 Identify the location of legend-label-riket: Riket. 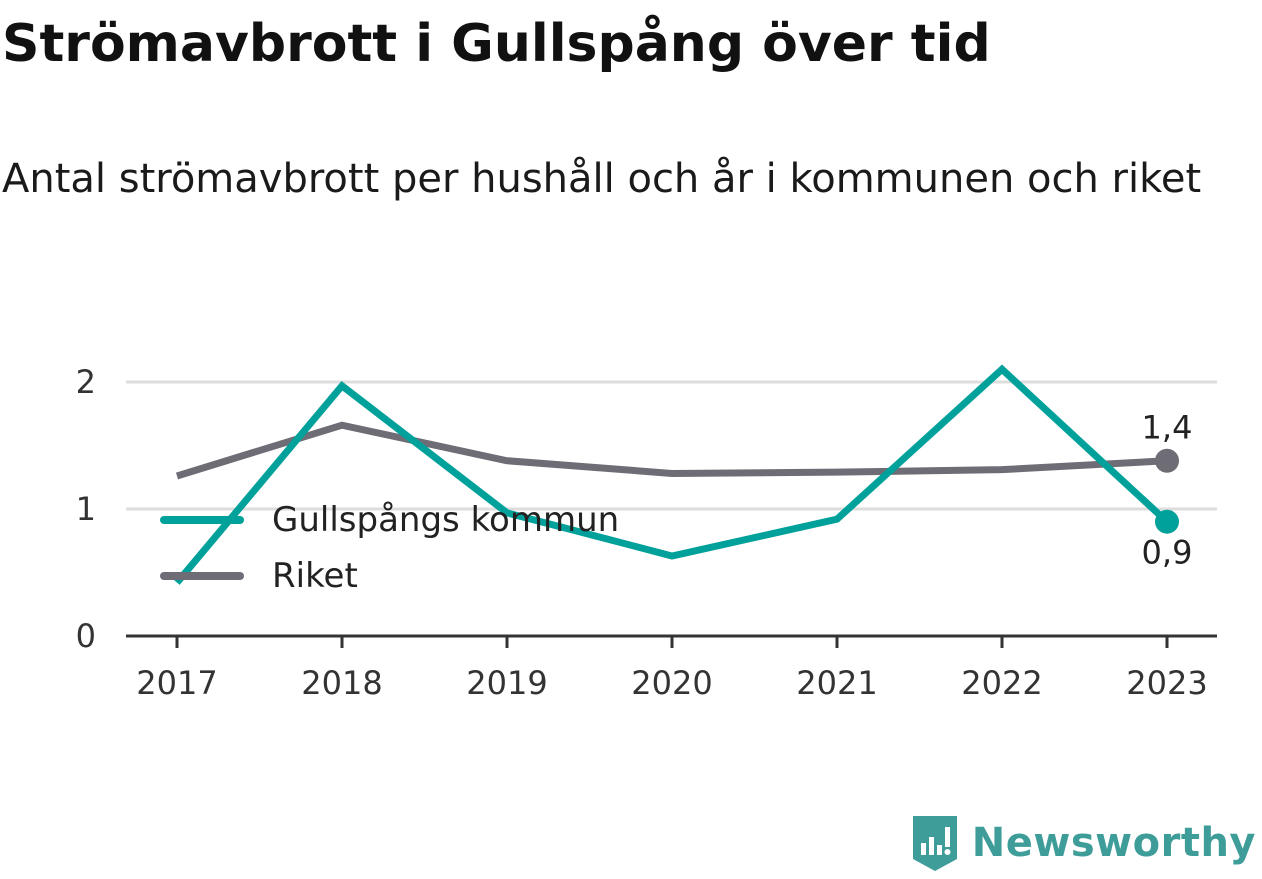
(315, 576).